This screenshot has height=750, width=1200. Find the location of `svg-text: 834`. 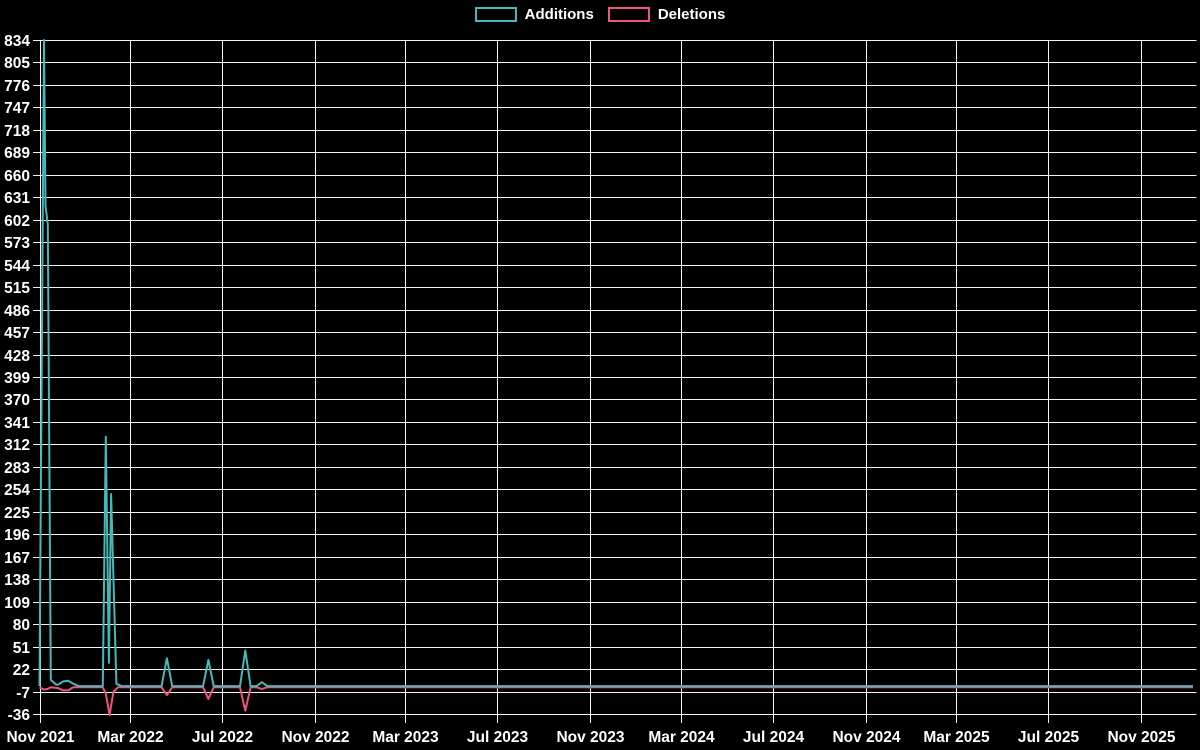

svg-text: 834 is located at coordinates (17, 41).